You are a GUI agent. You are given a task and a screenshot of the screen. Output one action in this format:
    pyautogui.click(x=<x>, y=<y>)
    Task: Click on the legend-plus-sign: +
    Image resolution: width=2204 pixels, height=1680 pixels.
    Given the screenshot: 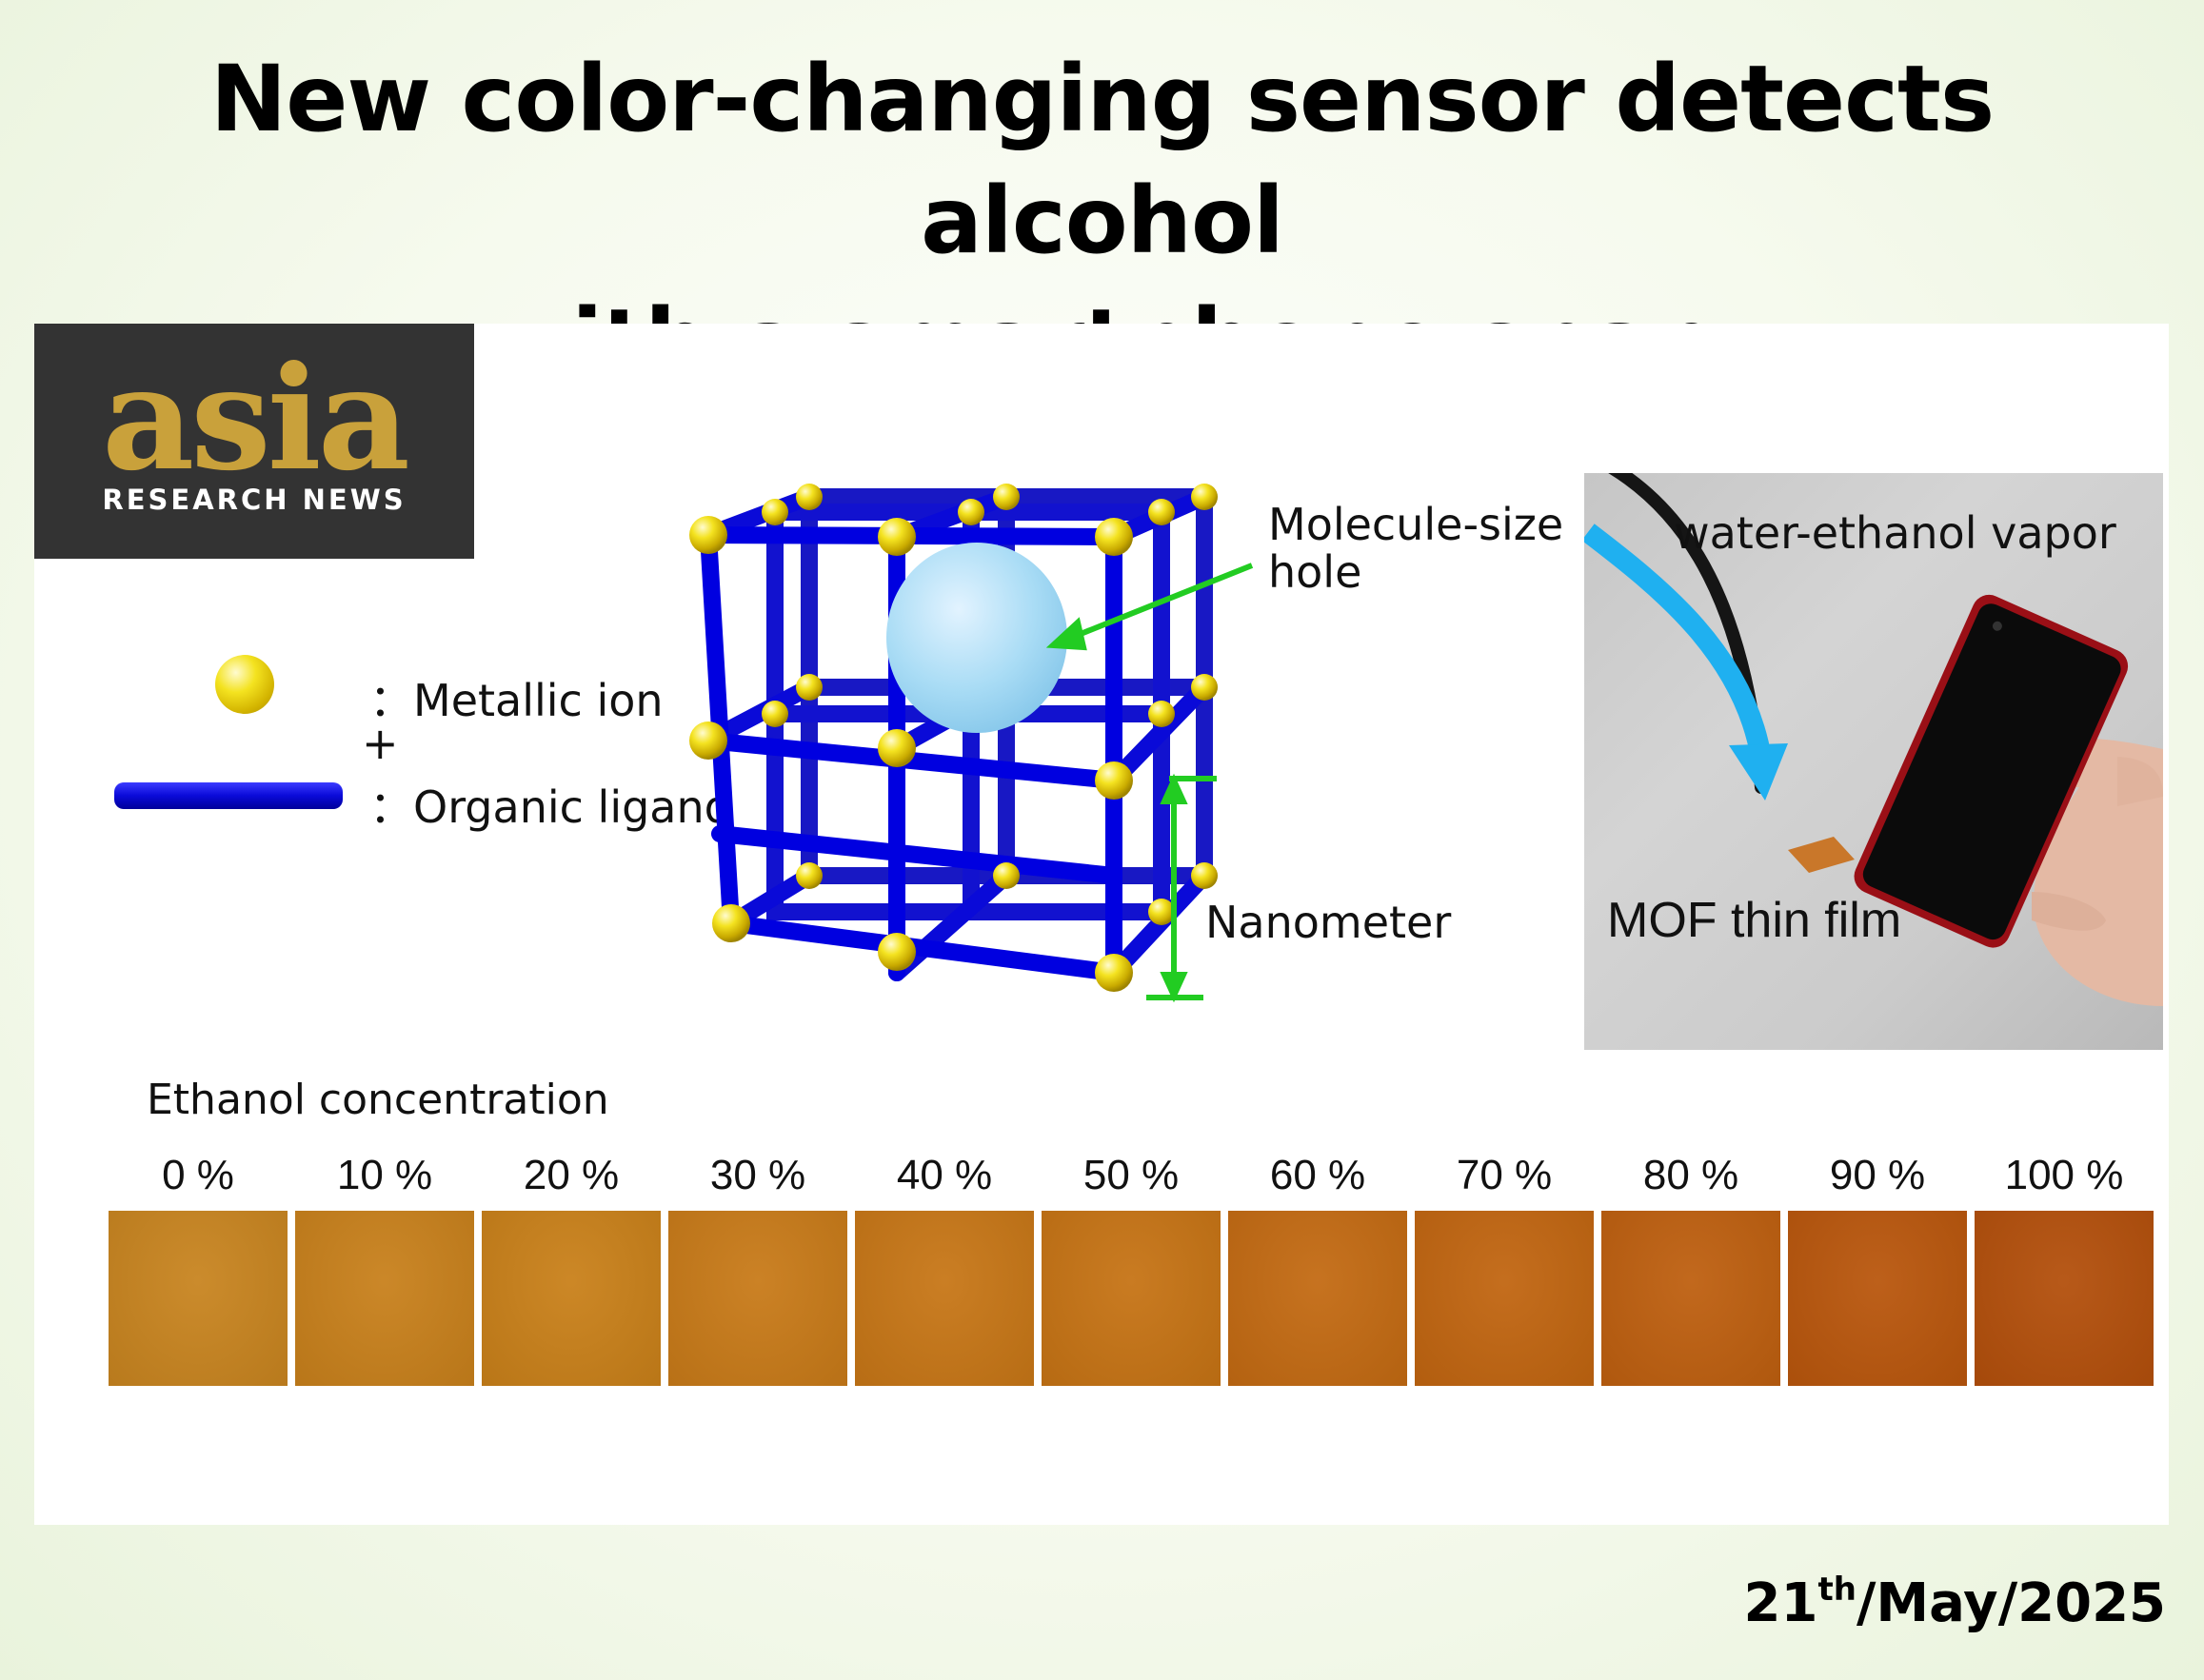 What is the action you would take?
    pyautogui.click(x=381, y=743)
    